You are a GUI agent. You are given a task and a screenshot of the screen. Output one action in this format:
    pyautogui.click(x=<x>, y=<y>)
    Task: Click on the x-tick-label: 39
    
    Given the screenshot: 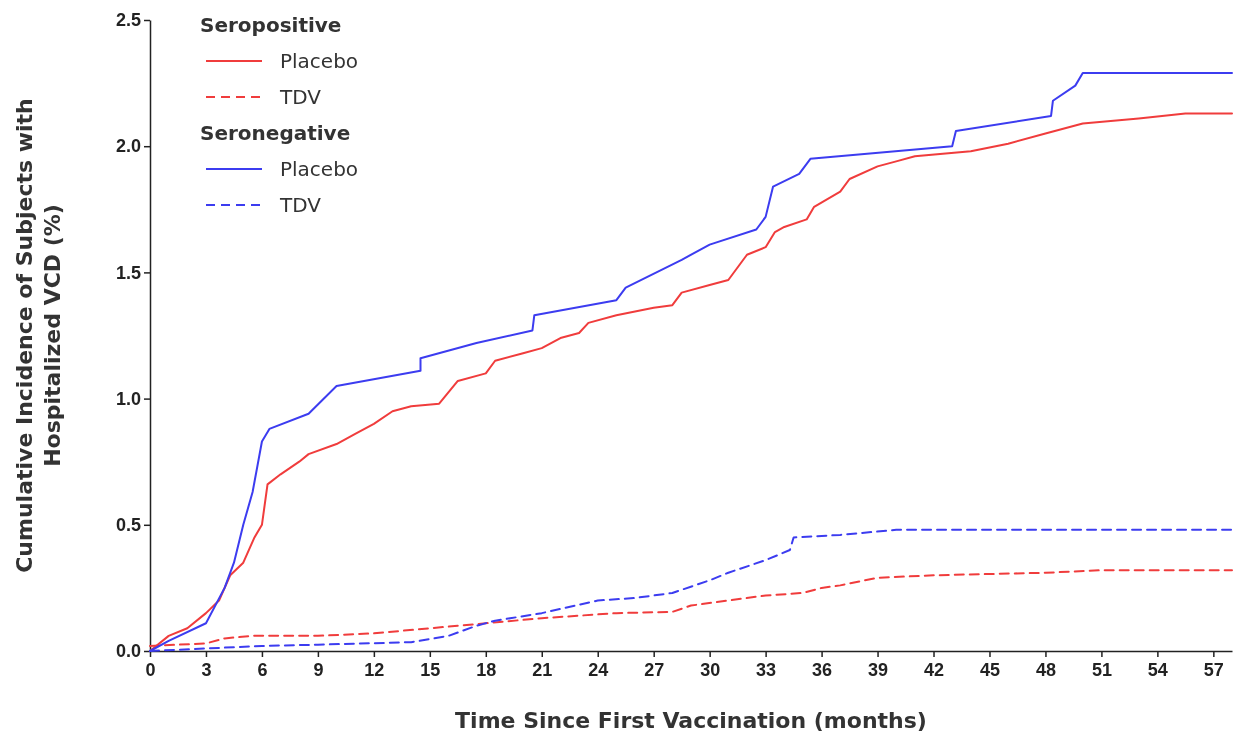 What is the action you would take?
    pyautogui.click(x=878, y=670)
    